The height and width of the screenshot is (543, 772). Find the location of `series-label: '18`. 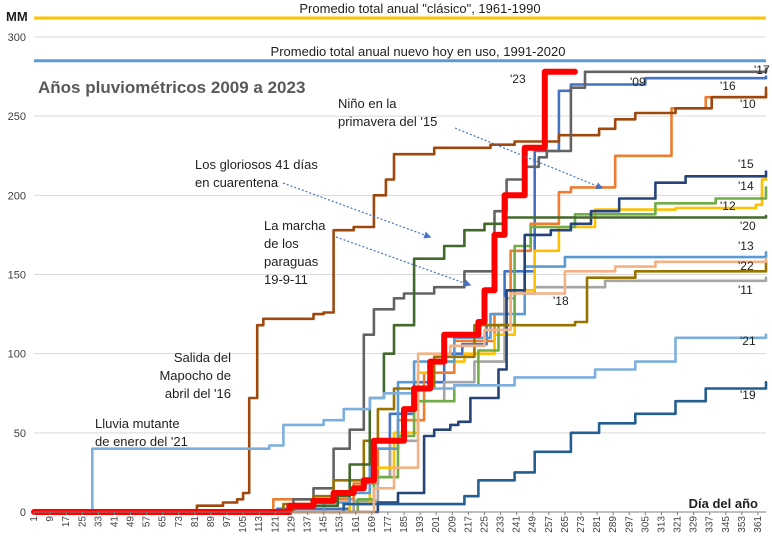

series-label: '18 is located at coordinates (561, 301).